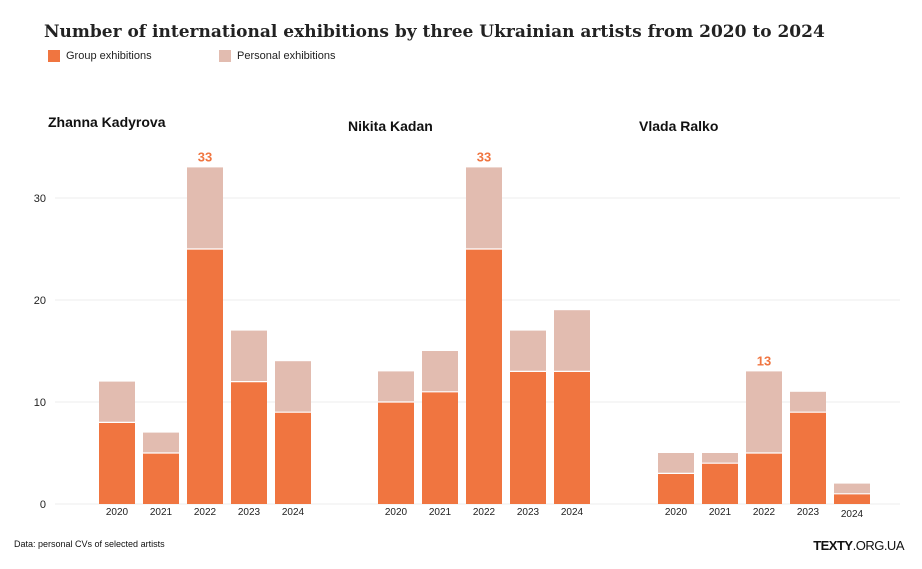 The height and width of the screenshot is (569, 922). Describe the element at coordinates (109, 56) in the screenshot. I see `legend-label-group: Group exhibitions` at that location.